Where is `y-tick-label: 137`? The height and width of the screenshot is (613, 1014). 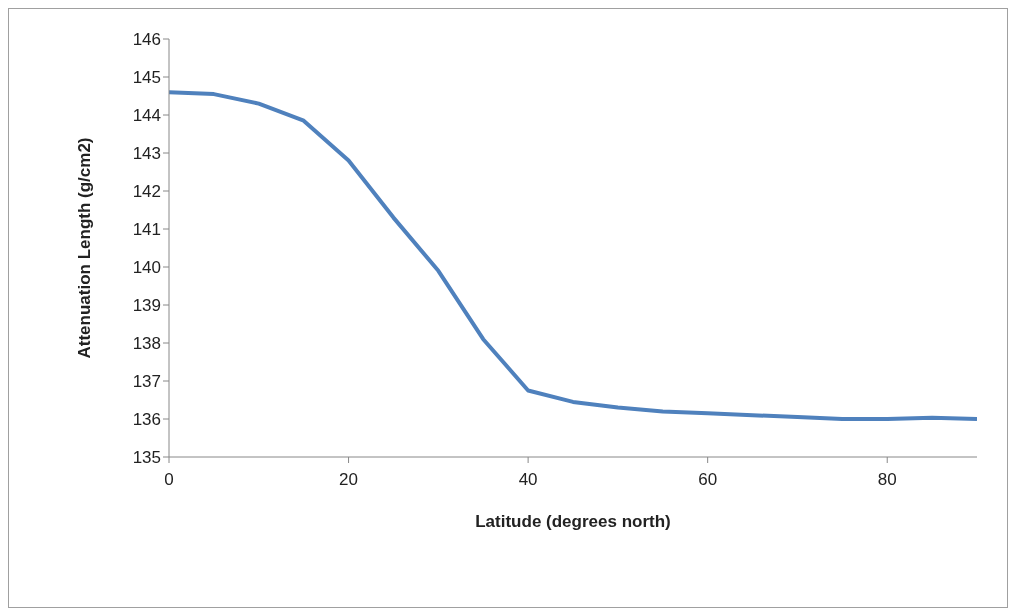 y-tick-label: 137 is located at coordinates (146, 382).